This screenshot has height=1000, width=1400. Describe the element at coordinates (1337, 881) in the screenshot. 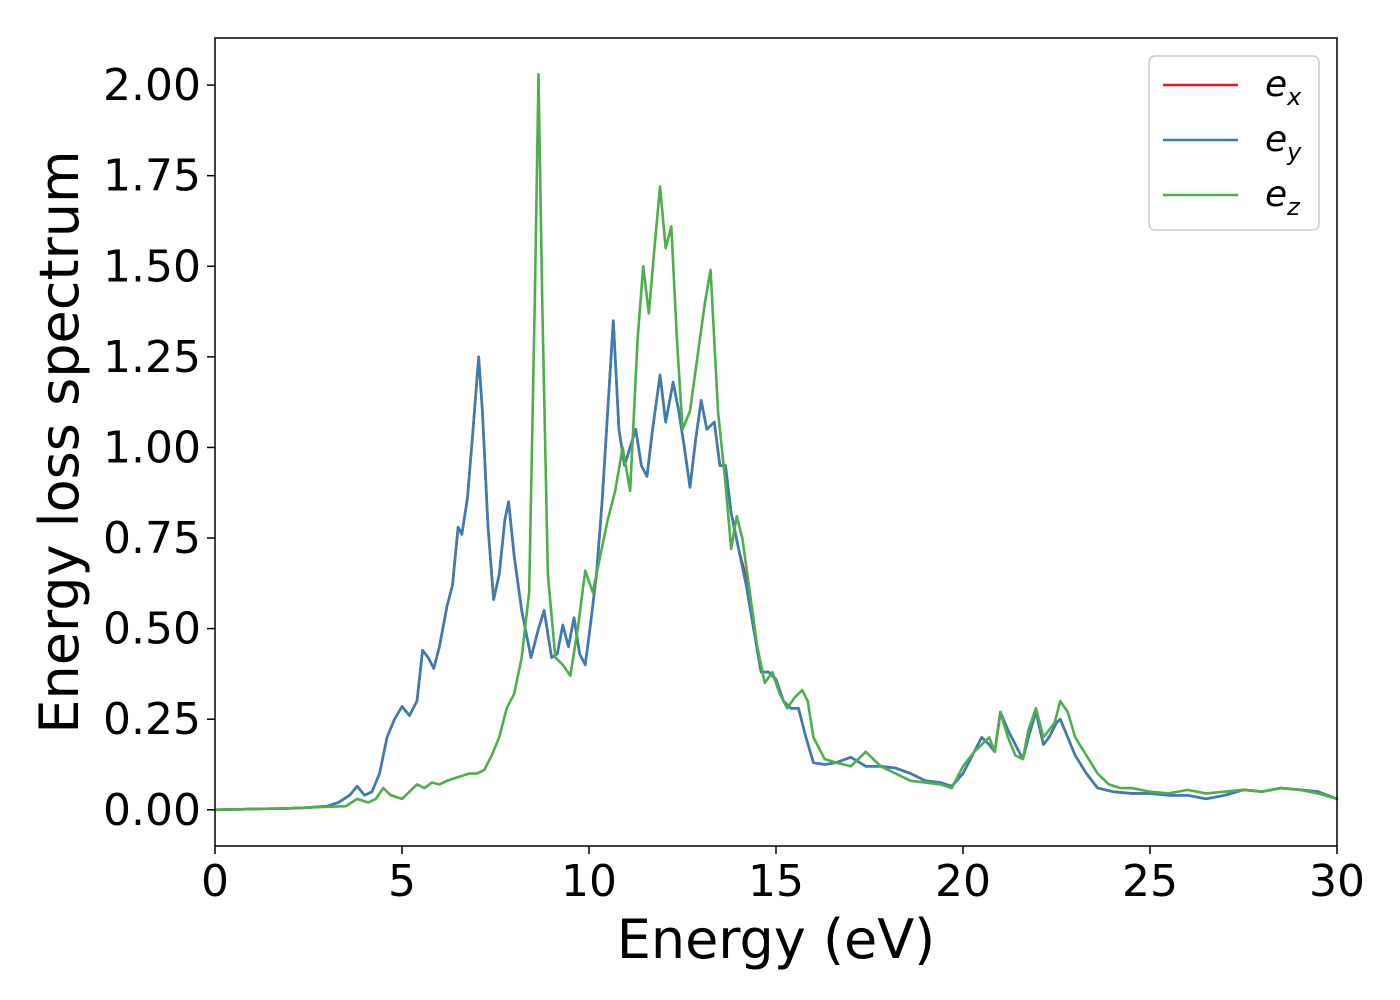

I see `x-tick-label: 30` at that location.